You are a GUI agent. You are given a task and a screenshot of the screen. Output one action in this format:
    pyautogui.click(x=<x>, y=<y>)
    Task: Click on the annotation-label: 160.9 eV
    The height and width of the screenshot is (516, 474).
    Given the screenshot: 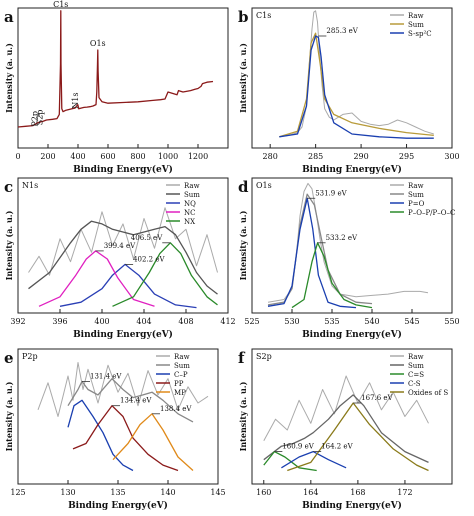 What is the action you would take?
    pyautogui.click(x=298, y=447)
    